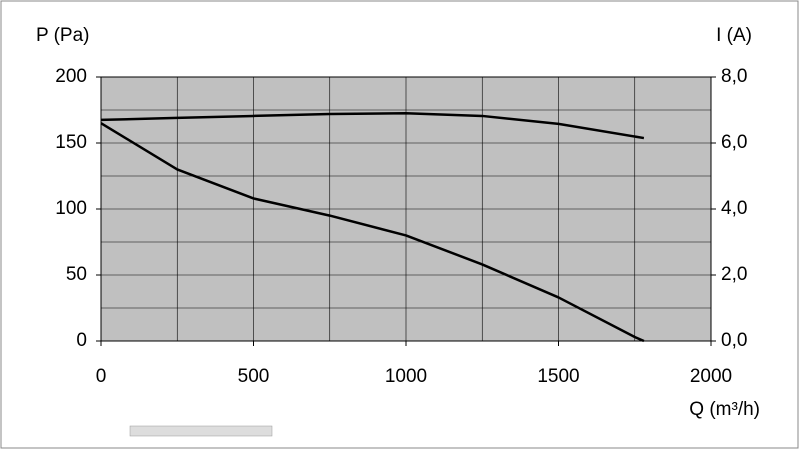 This screenshot has width=800, height=450. I want to click on series-line, so click(372, 126).